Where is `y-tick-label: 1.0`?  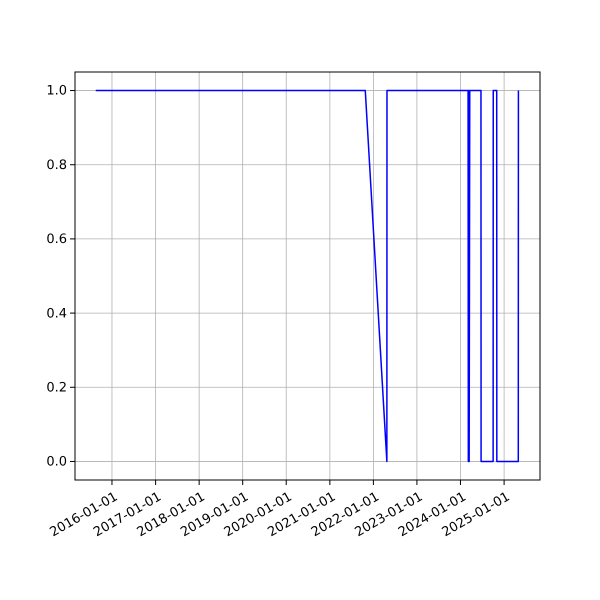
y-tick-label: 1.0 is located at coordinates (56, 91).